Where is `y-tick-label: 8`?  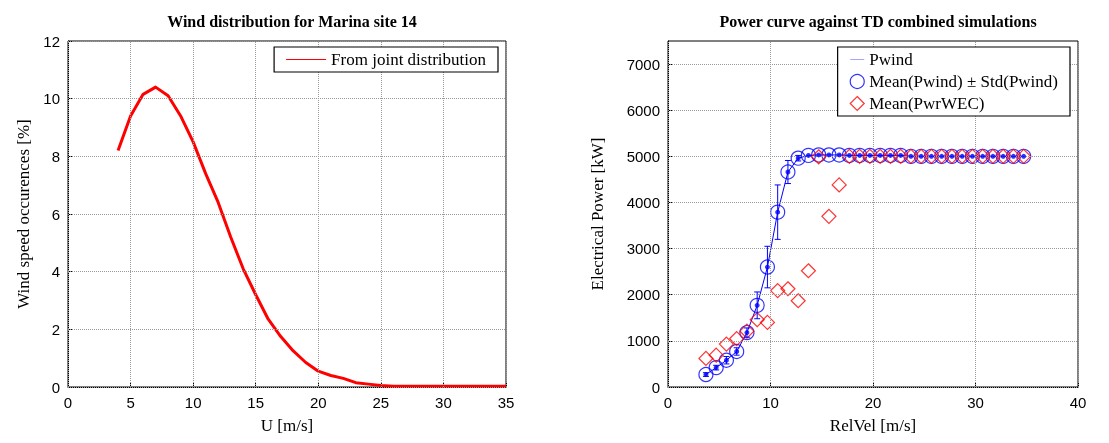 y-tick-label: 8 is located at coordinates (55, 156).